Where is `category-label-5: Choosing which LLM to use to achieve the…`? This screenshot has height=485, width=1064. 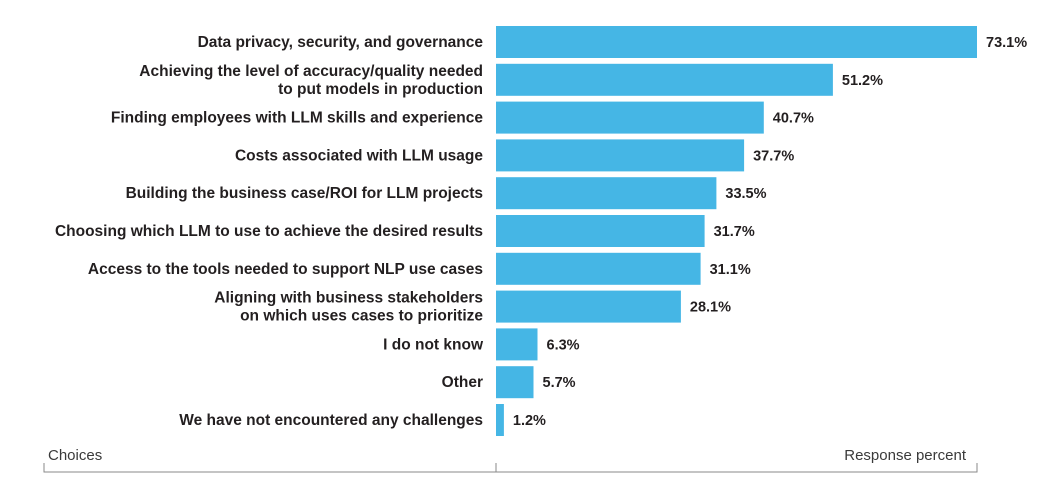 category-label-5: Choosing which LLM to use to achieve the… is located at coordinates (269, 231).